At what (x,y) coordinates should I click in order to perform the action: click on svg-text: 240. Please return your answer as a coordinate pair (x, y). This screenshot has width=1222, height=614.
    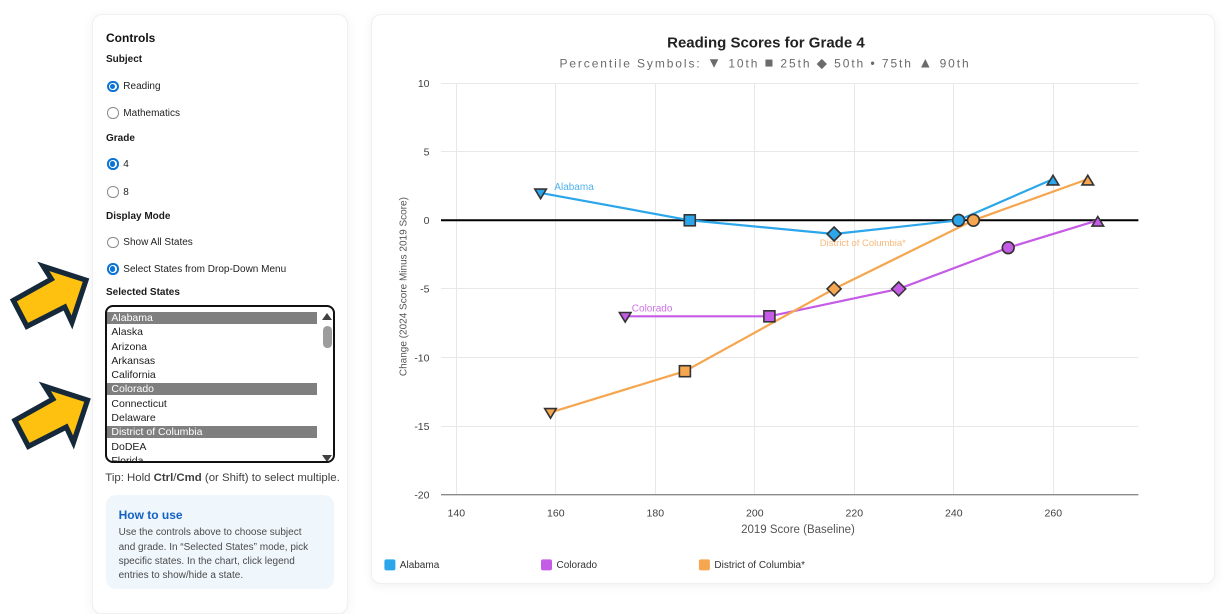
    Looking at the image, I should click on (954, 514).